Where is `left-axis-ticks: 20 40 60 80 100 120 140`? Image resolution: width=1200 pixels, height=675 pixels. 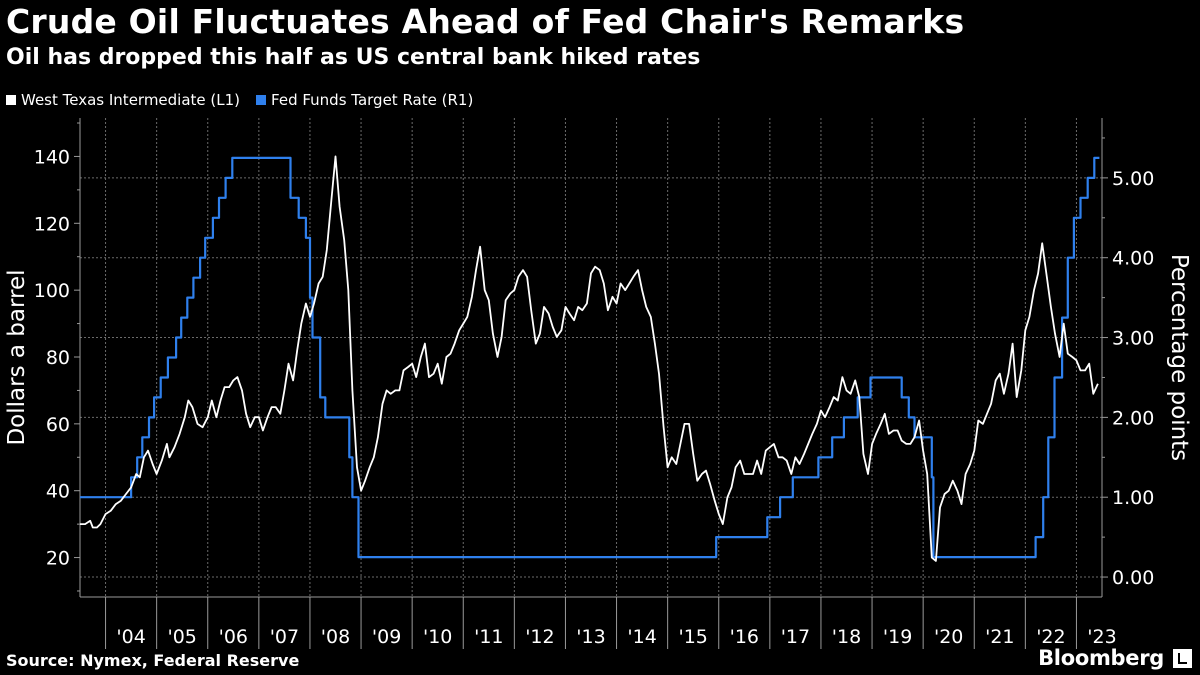
left-axis-ticks: 20 40 60 80 100 120 140 is located at coordinates (57, 357).